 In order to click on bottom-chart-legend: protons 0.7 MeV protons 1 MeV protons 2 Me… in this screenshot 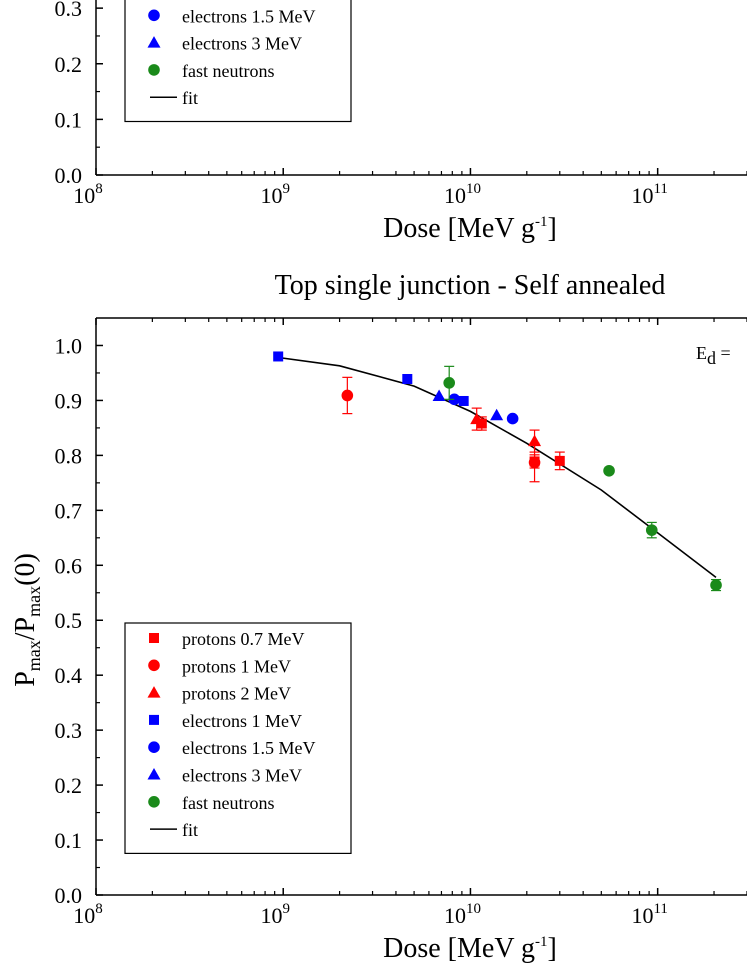, I will do `click(238, 738)`.